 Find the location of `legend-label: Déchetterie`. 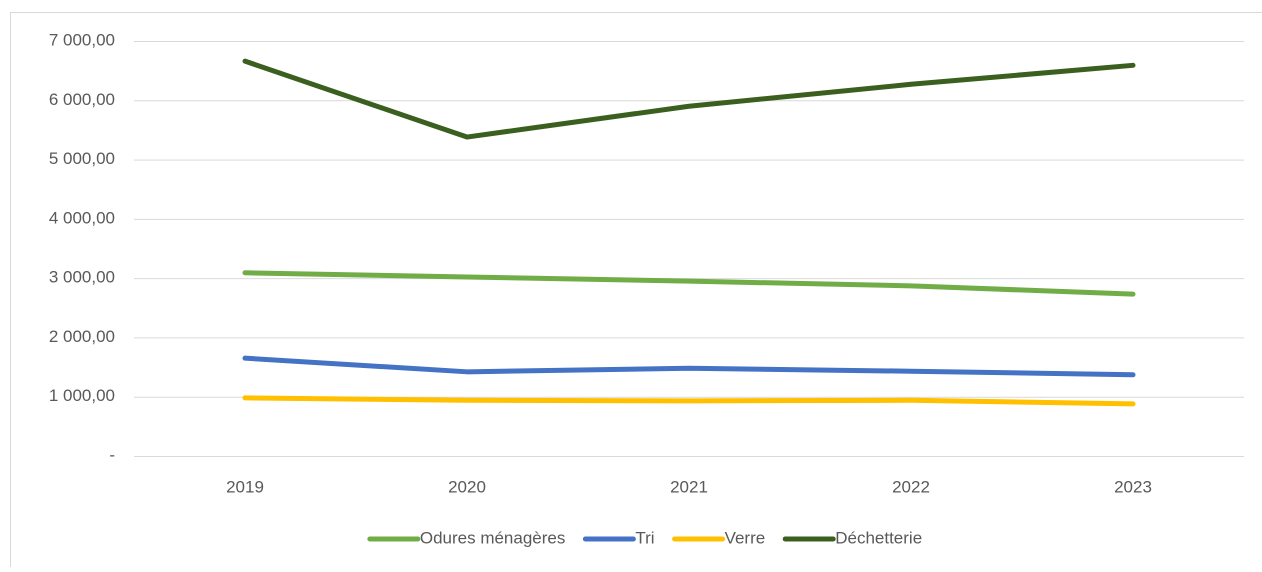

legend-label: Déchetterie is located at coordinates (878, 537).